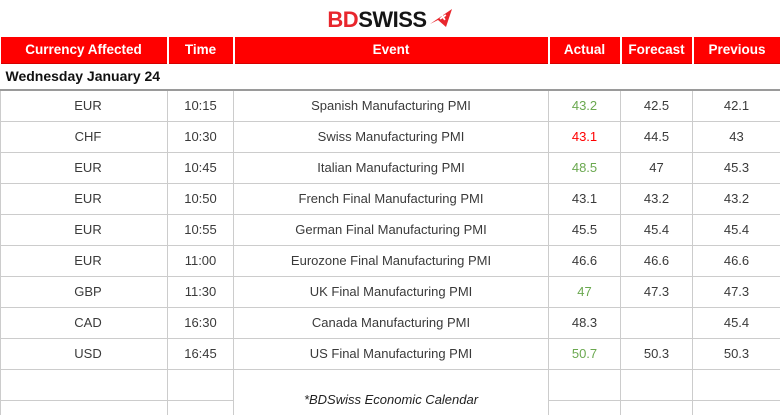 The image size is (780, 415). What do you see at coordinates (656, 292) in the screenshot?
I see `forecast-cell: 47.3` at bounding box center [656, 292].